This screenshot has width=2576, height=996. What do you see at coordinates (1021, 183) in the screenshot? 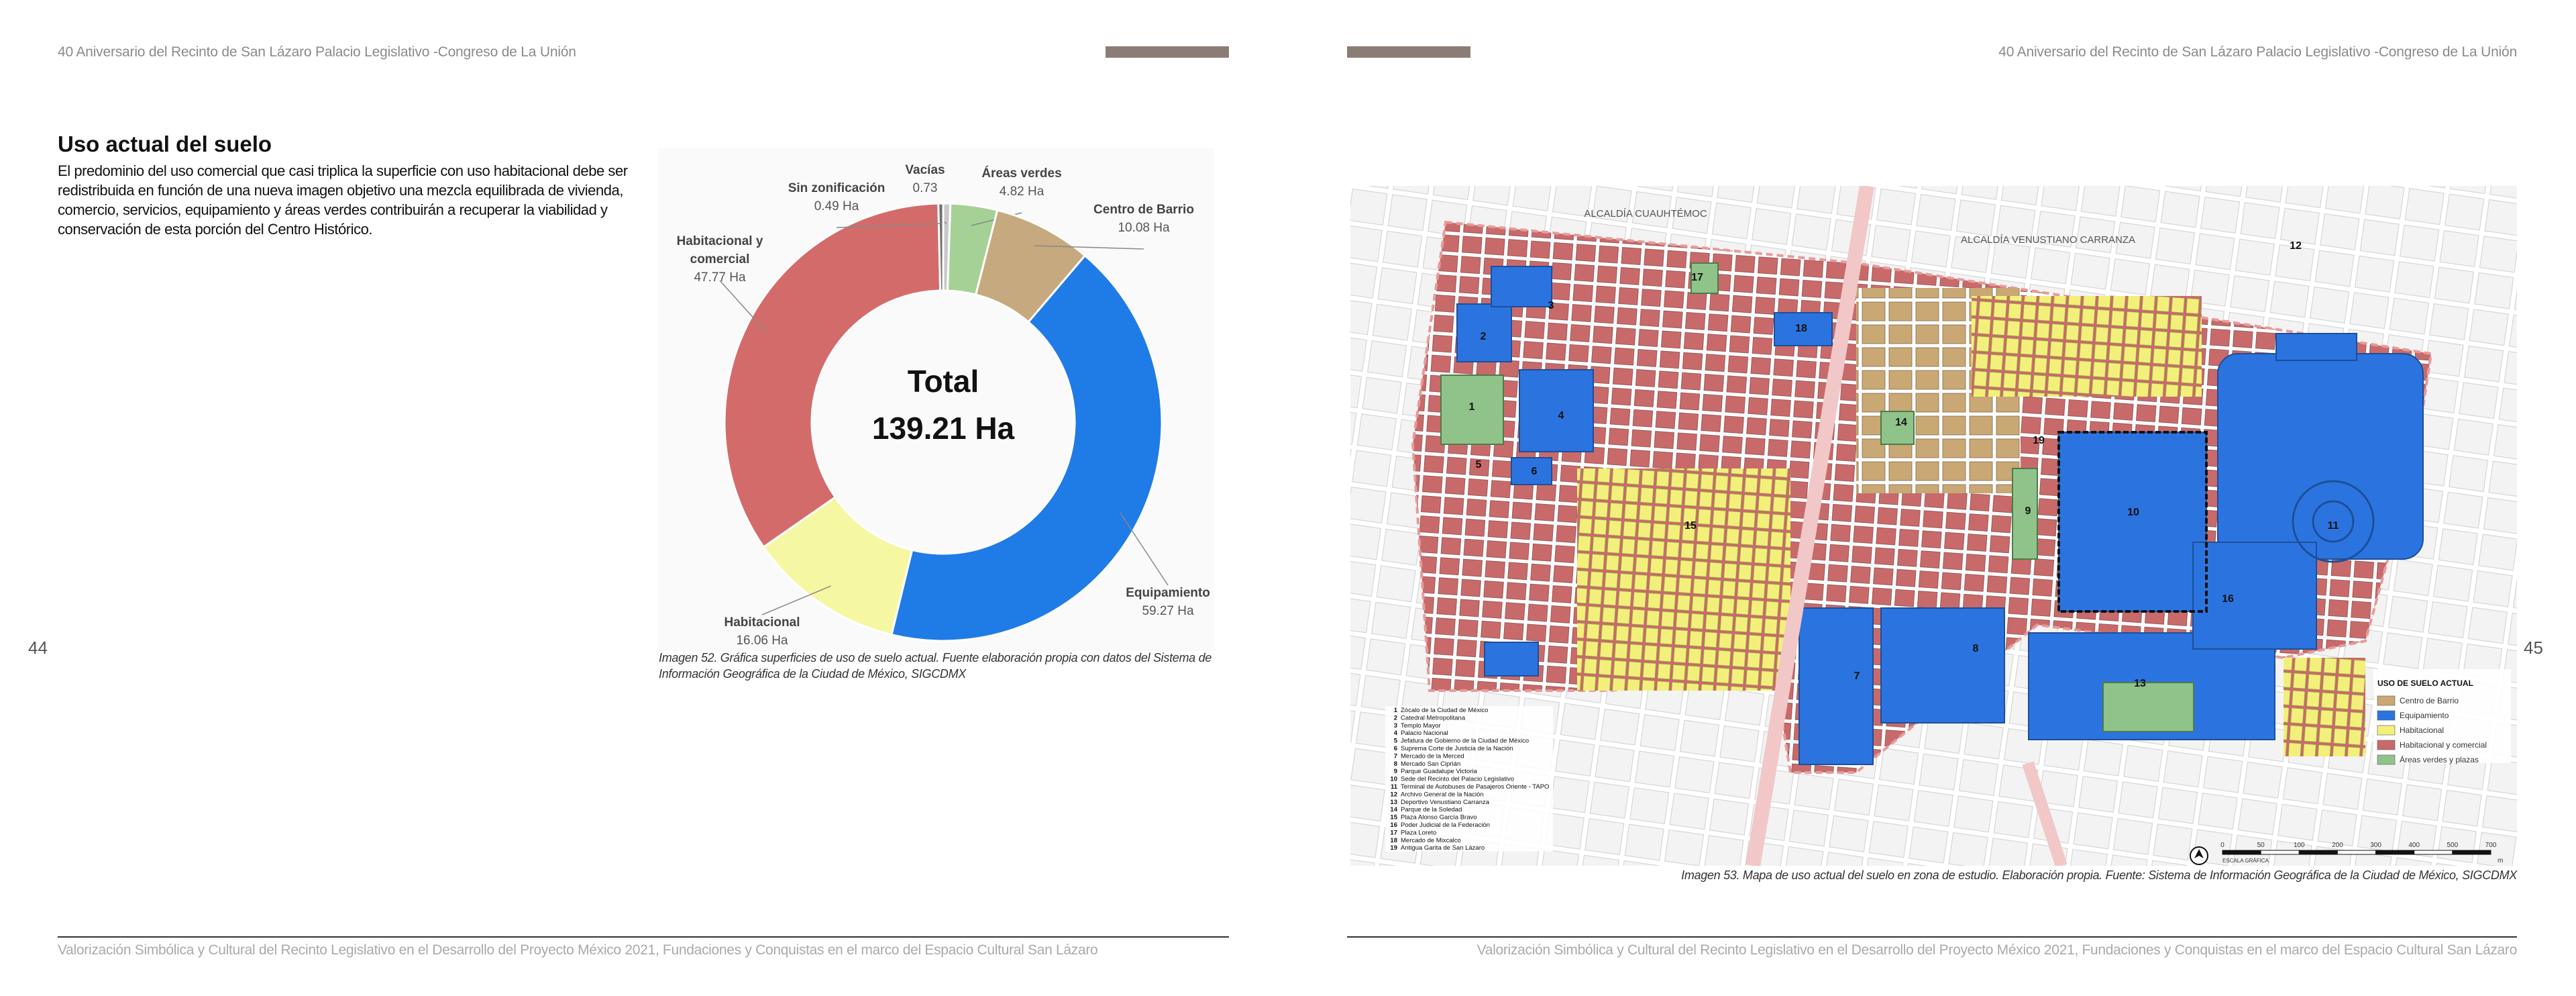
I see `data-label: Áreas verdes 4.82 Ha` at bounding box center [1021, 183].